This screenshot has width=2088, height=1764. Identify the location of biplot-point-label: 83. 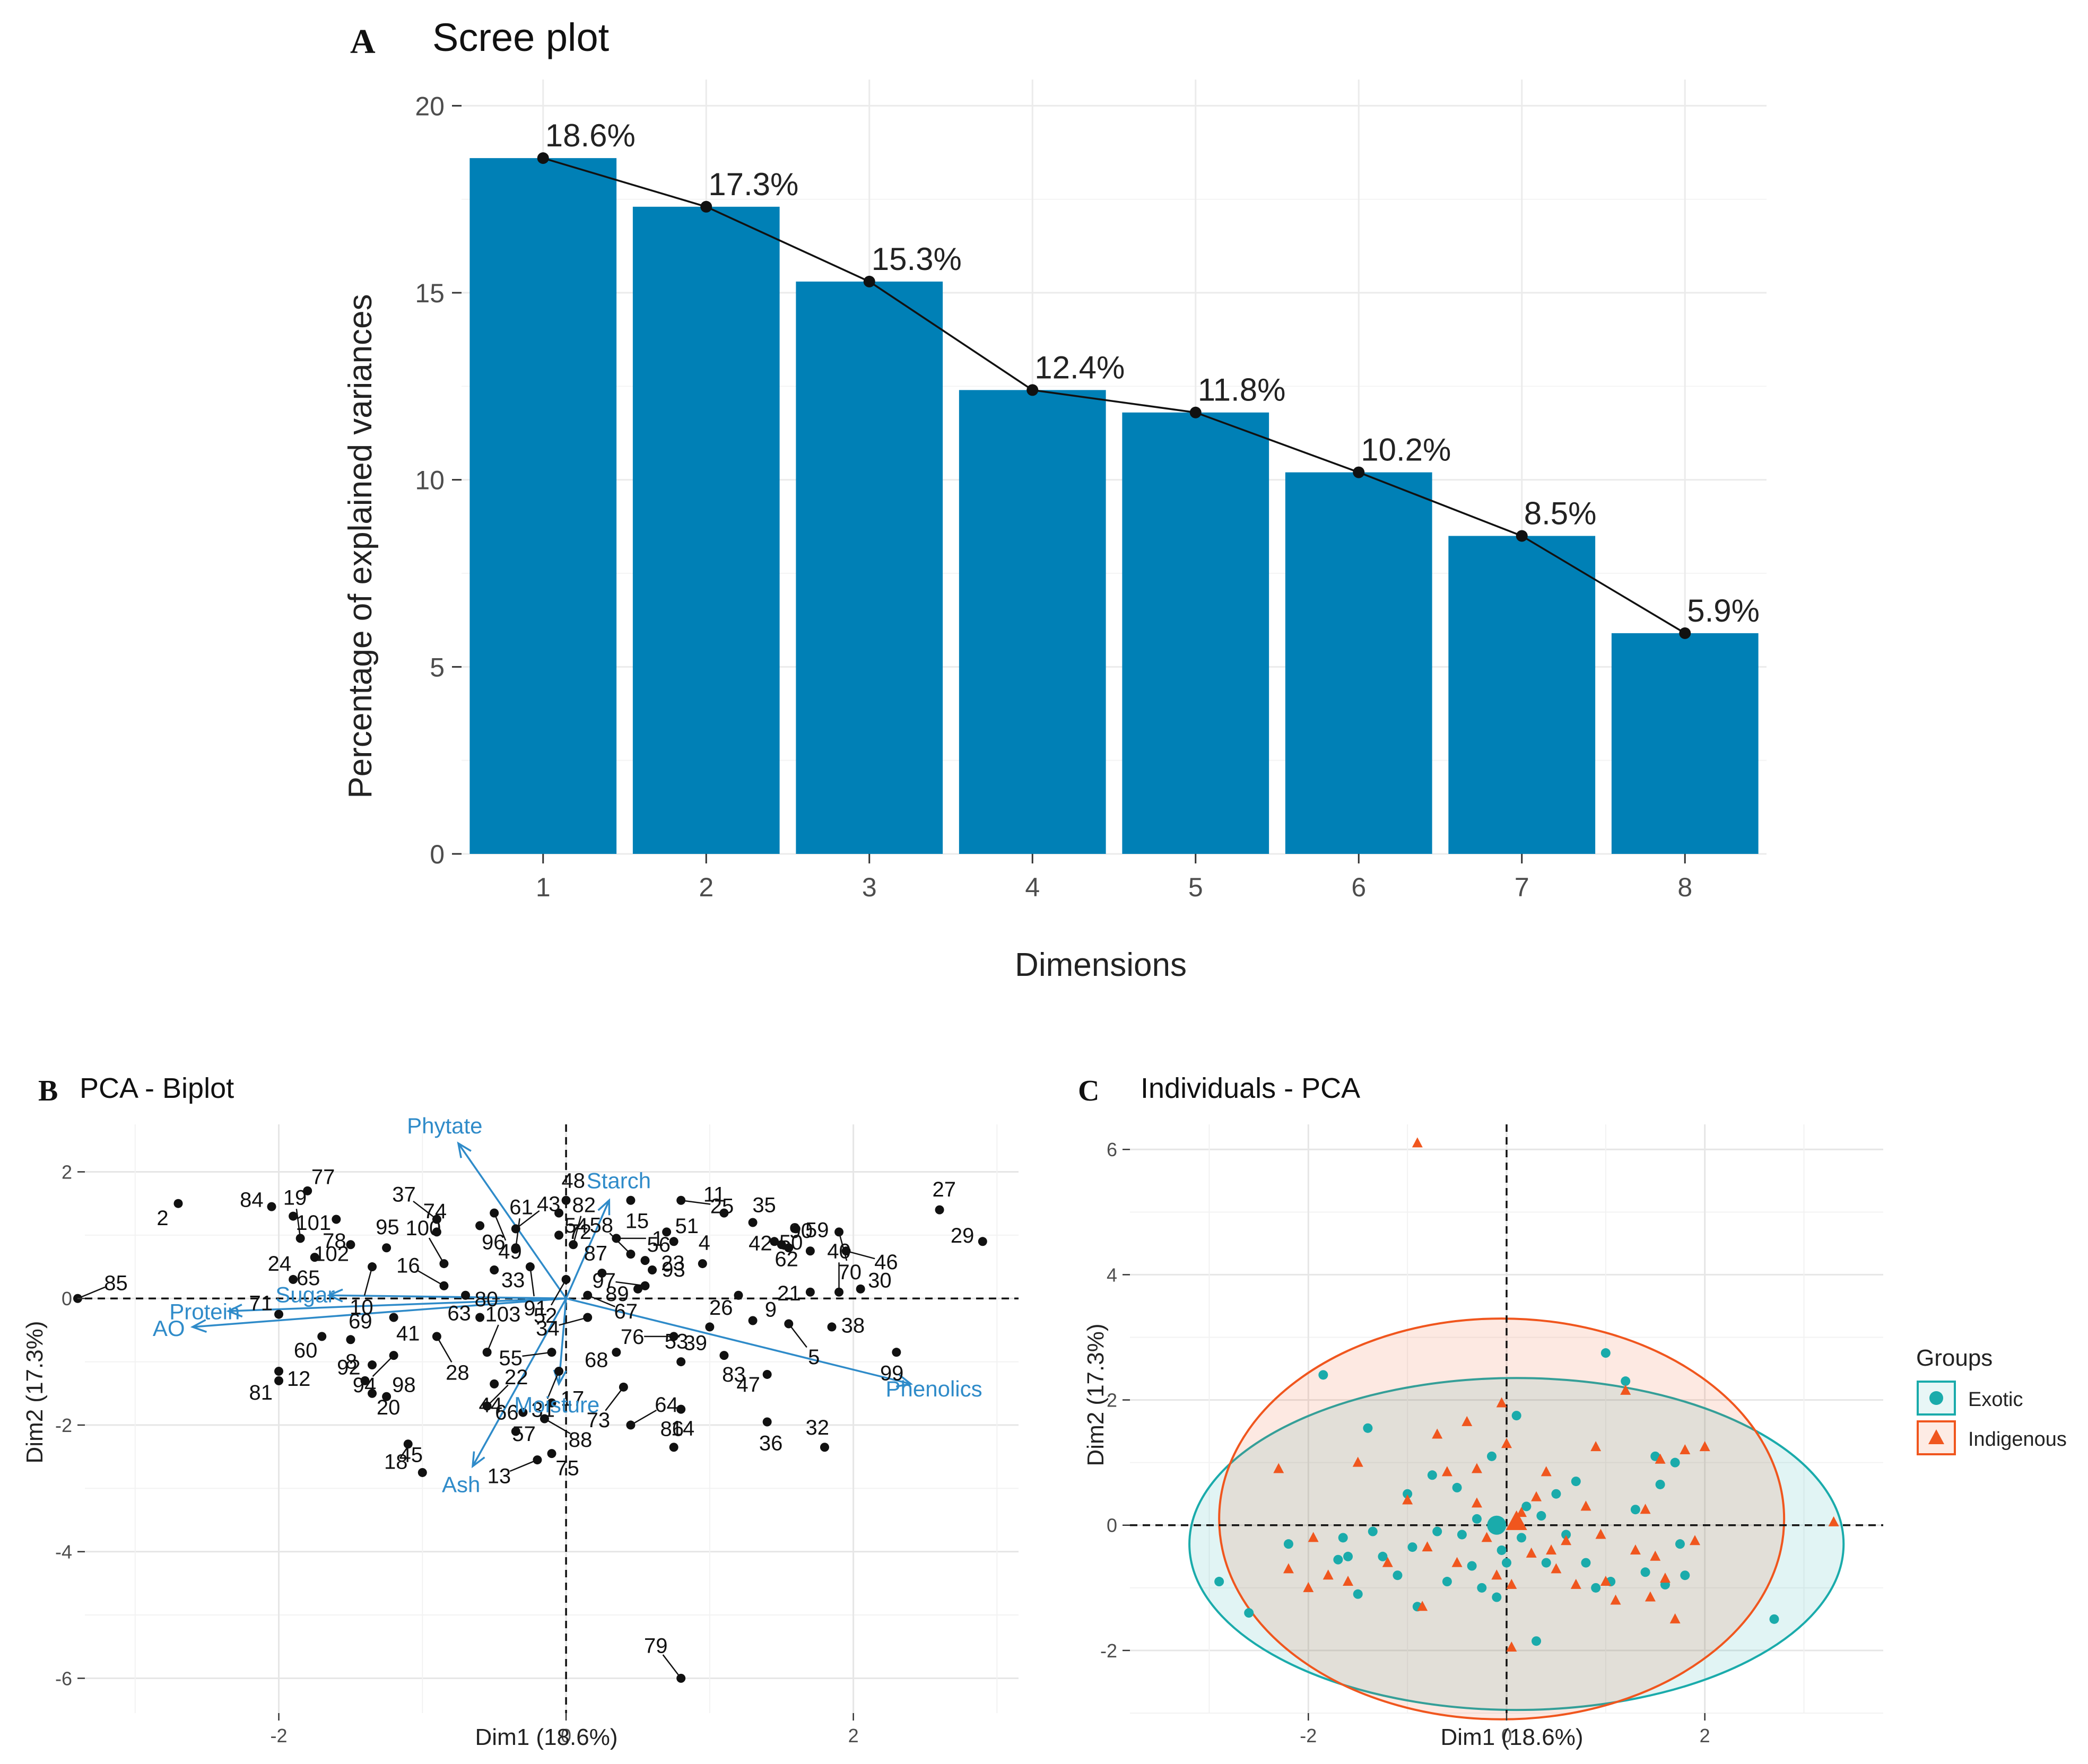
(734, 1375).